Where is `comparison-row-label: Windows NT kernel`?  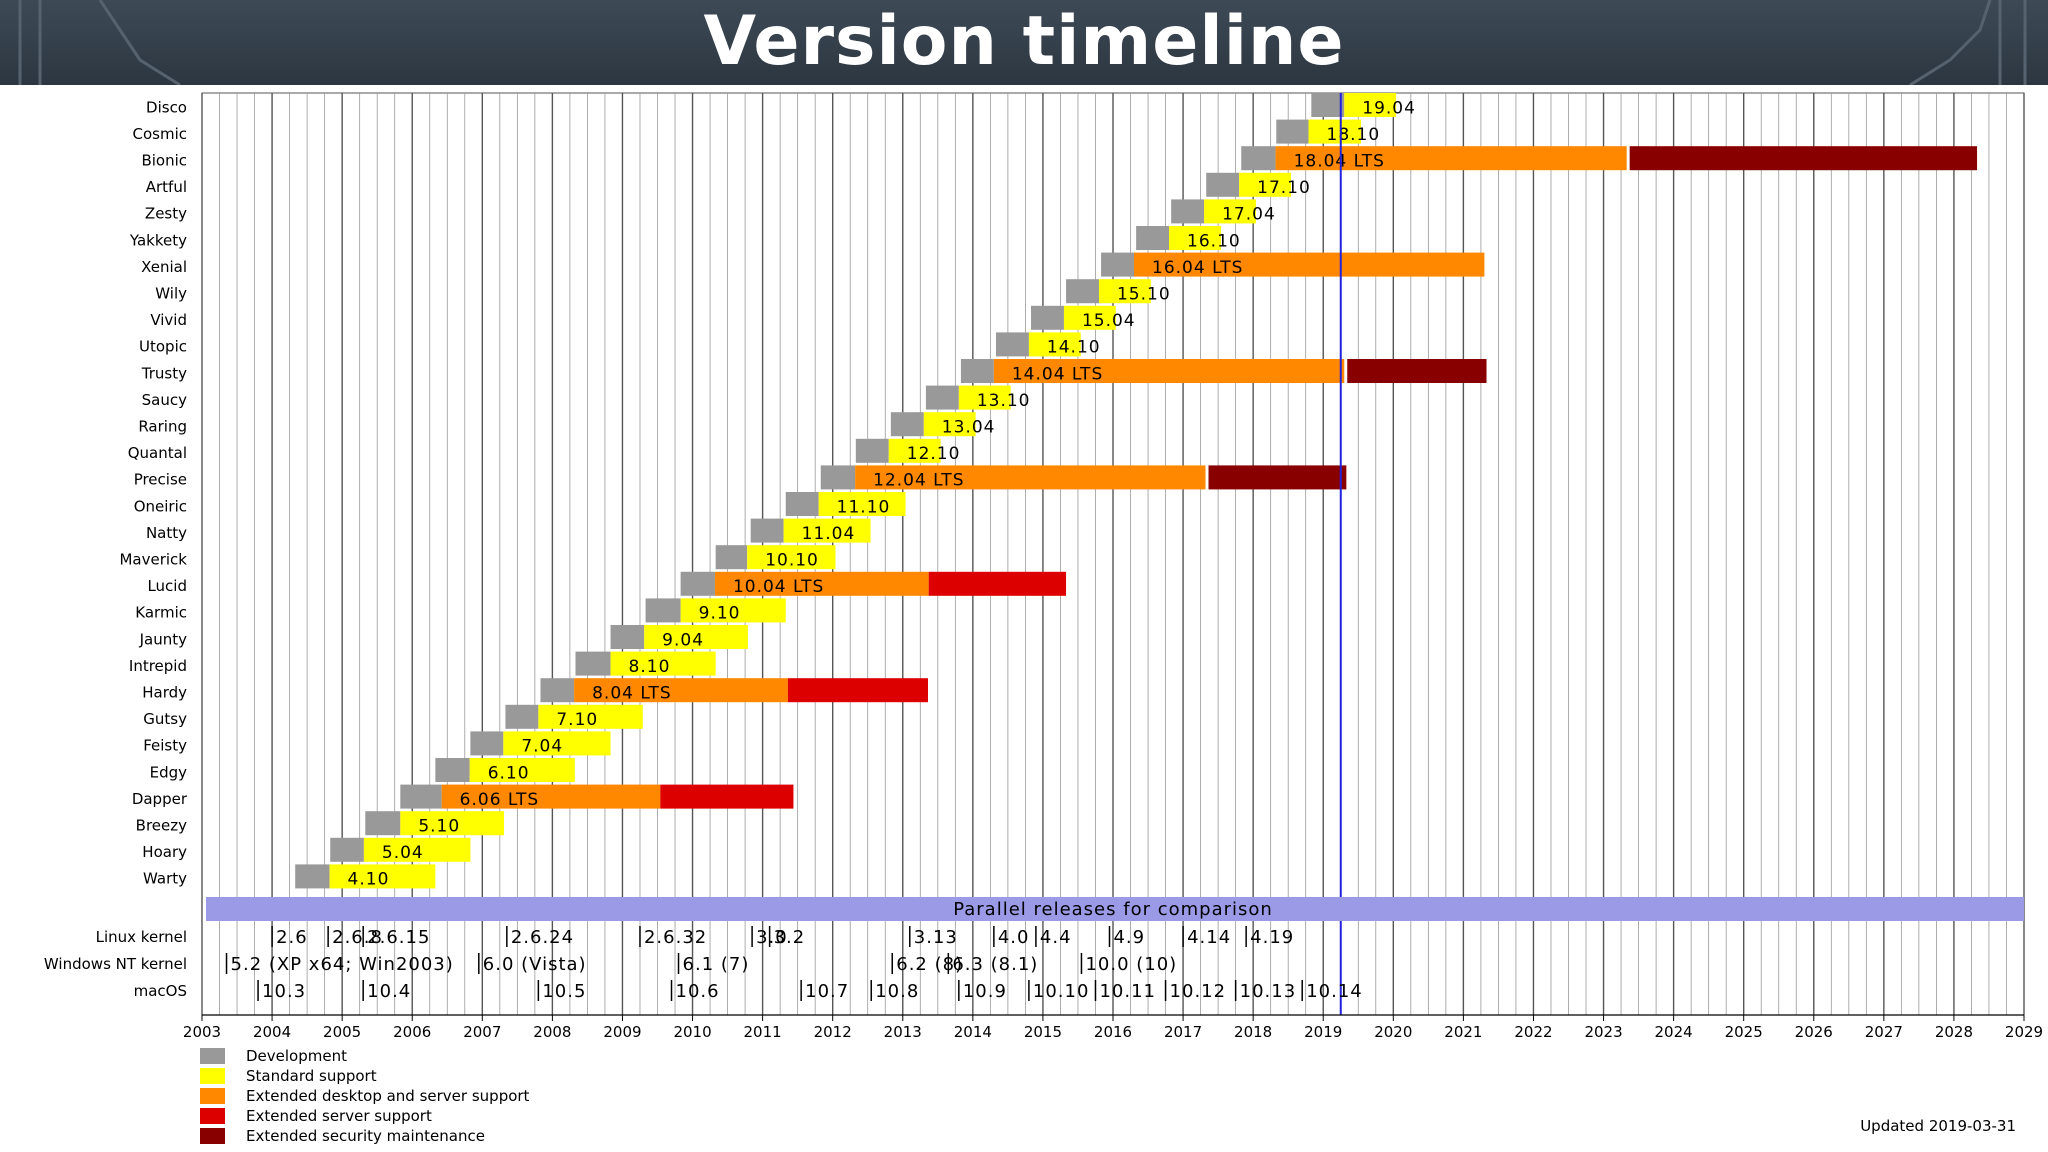 comparison-row-label: Windows NT kernel is located at coordinates (115, 964).